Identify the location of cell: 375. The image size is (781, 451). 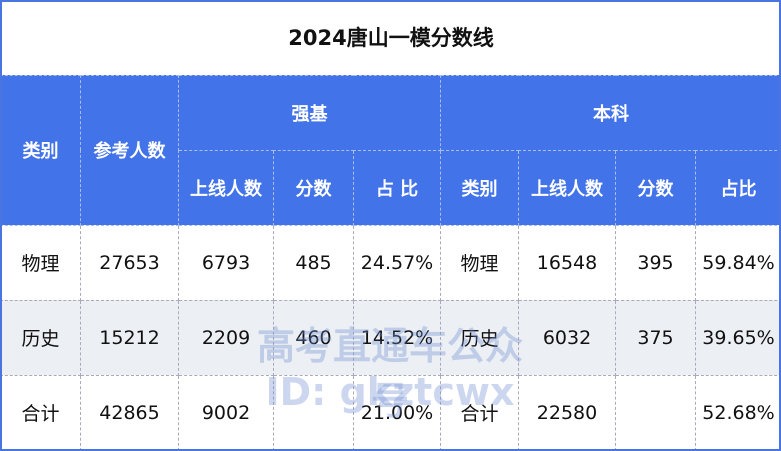
(655, 337).